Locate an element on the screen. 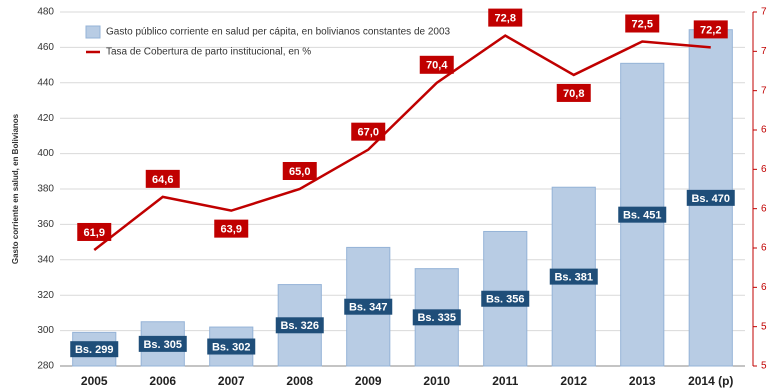 Image resolution: width=770 pixels, height=391 pixels. y-tick-label: 360 is located at coordinates (45, 224).